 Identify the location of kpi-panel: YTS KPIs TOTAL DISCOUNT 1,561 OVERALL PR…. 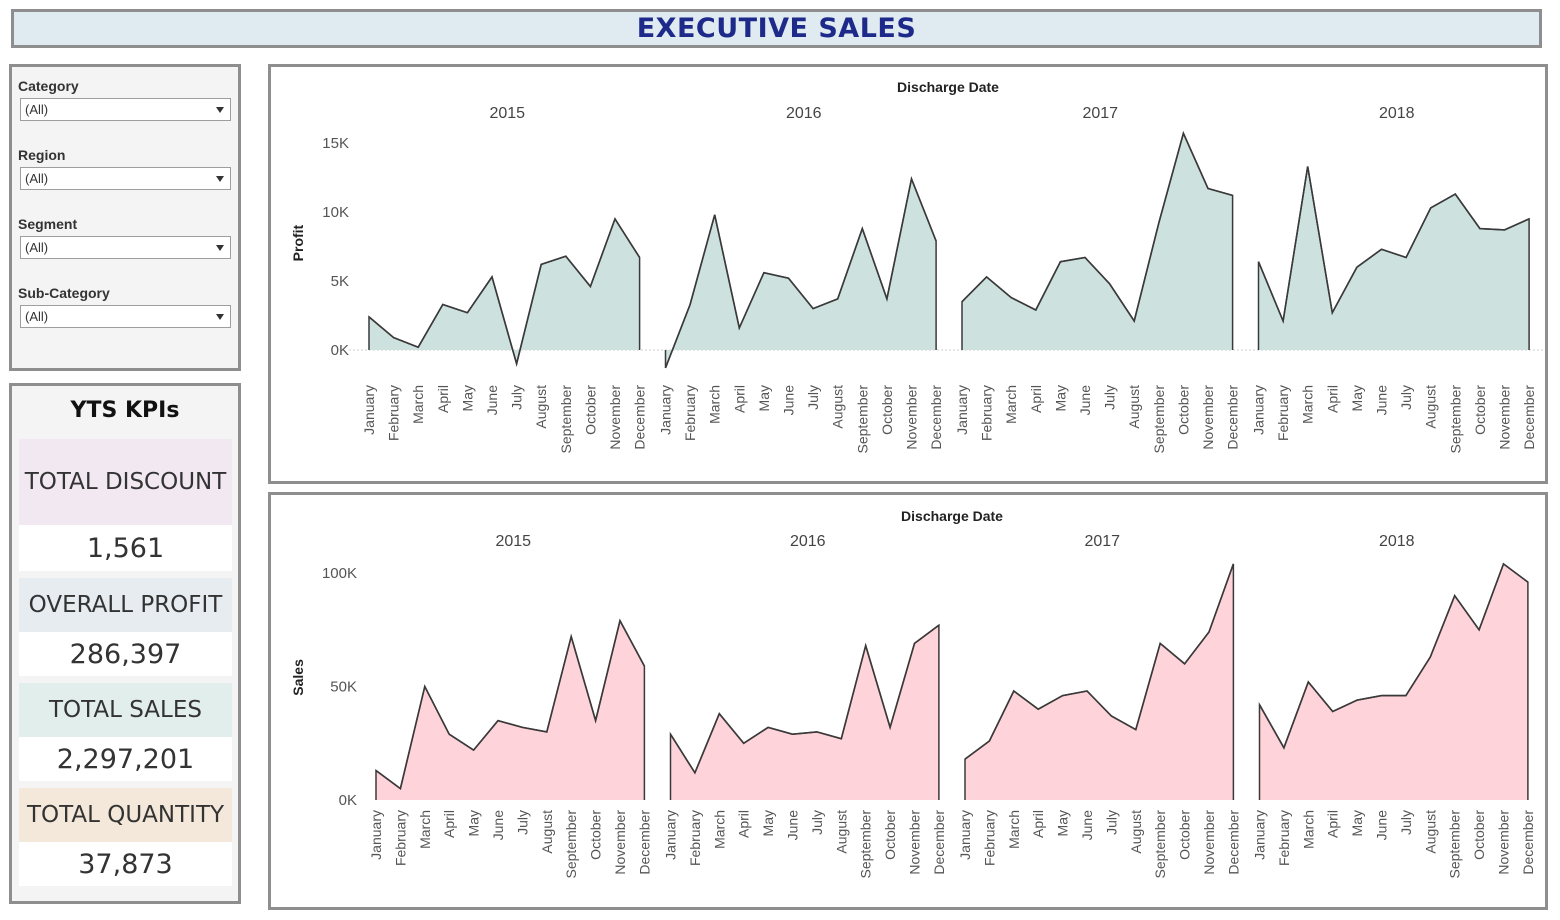
(125, 643).